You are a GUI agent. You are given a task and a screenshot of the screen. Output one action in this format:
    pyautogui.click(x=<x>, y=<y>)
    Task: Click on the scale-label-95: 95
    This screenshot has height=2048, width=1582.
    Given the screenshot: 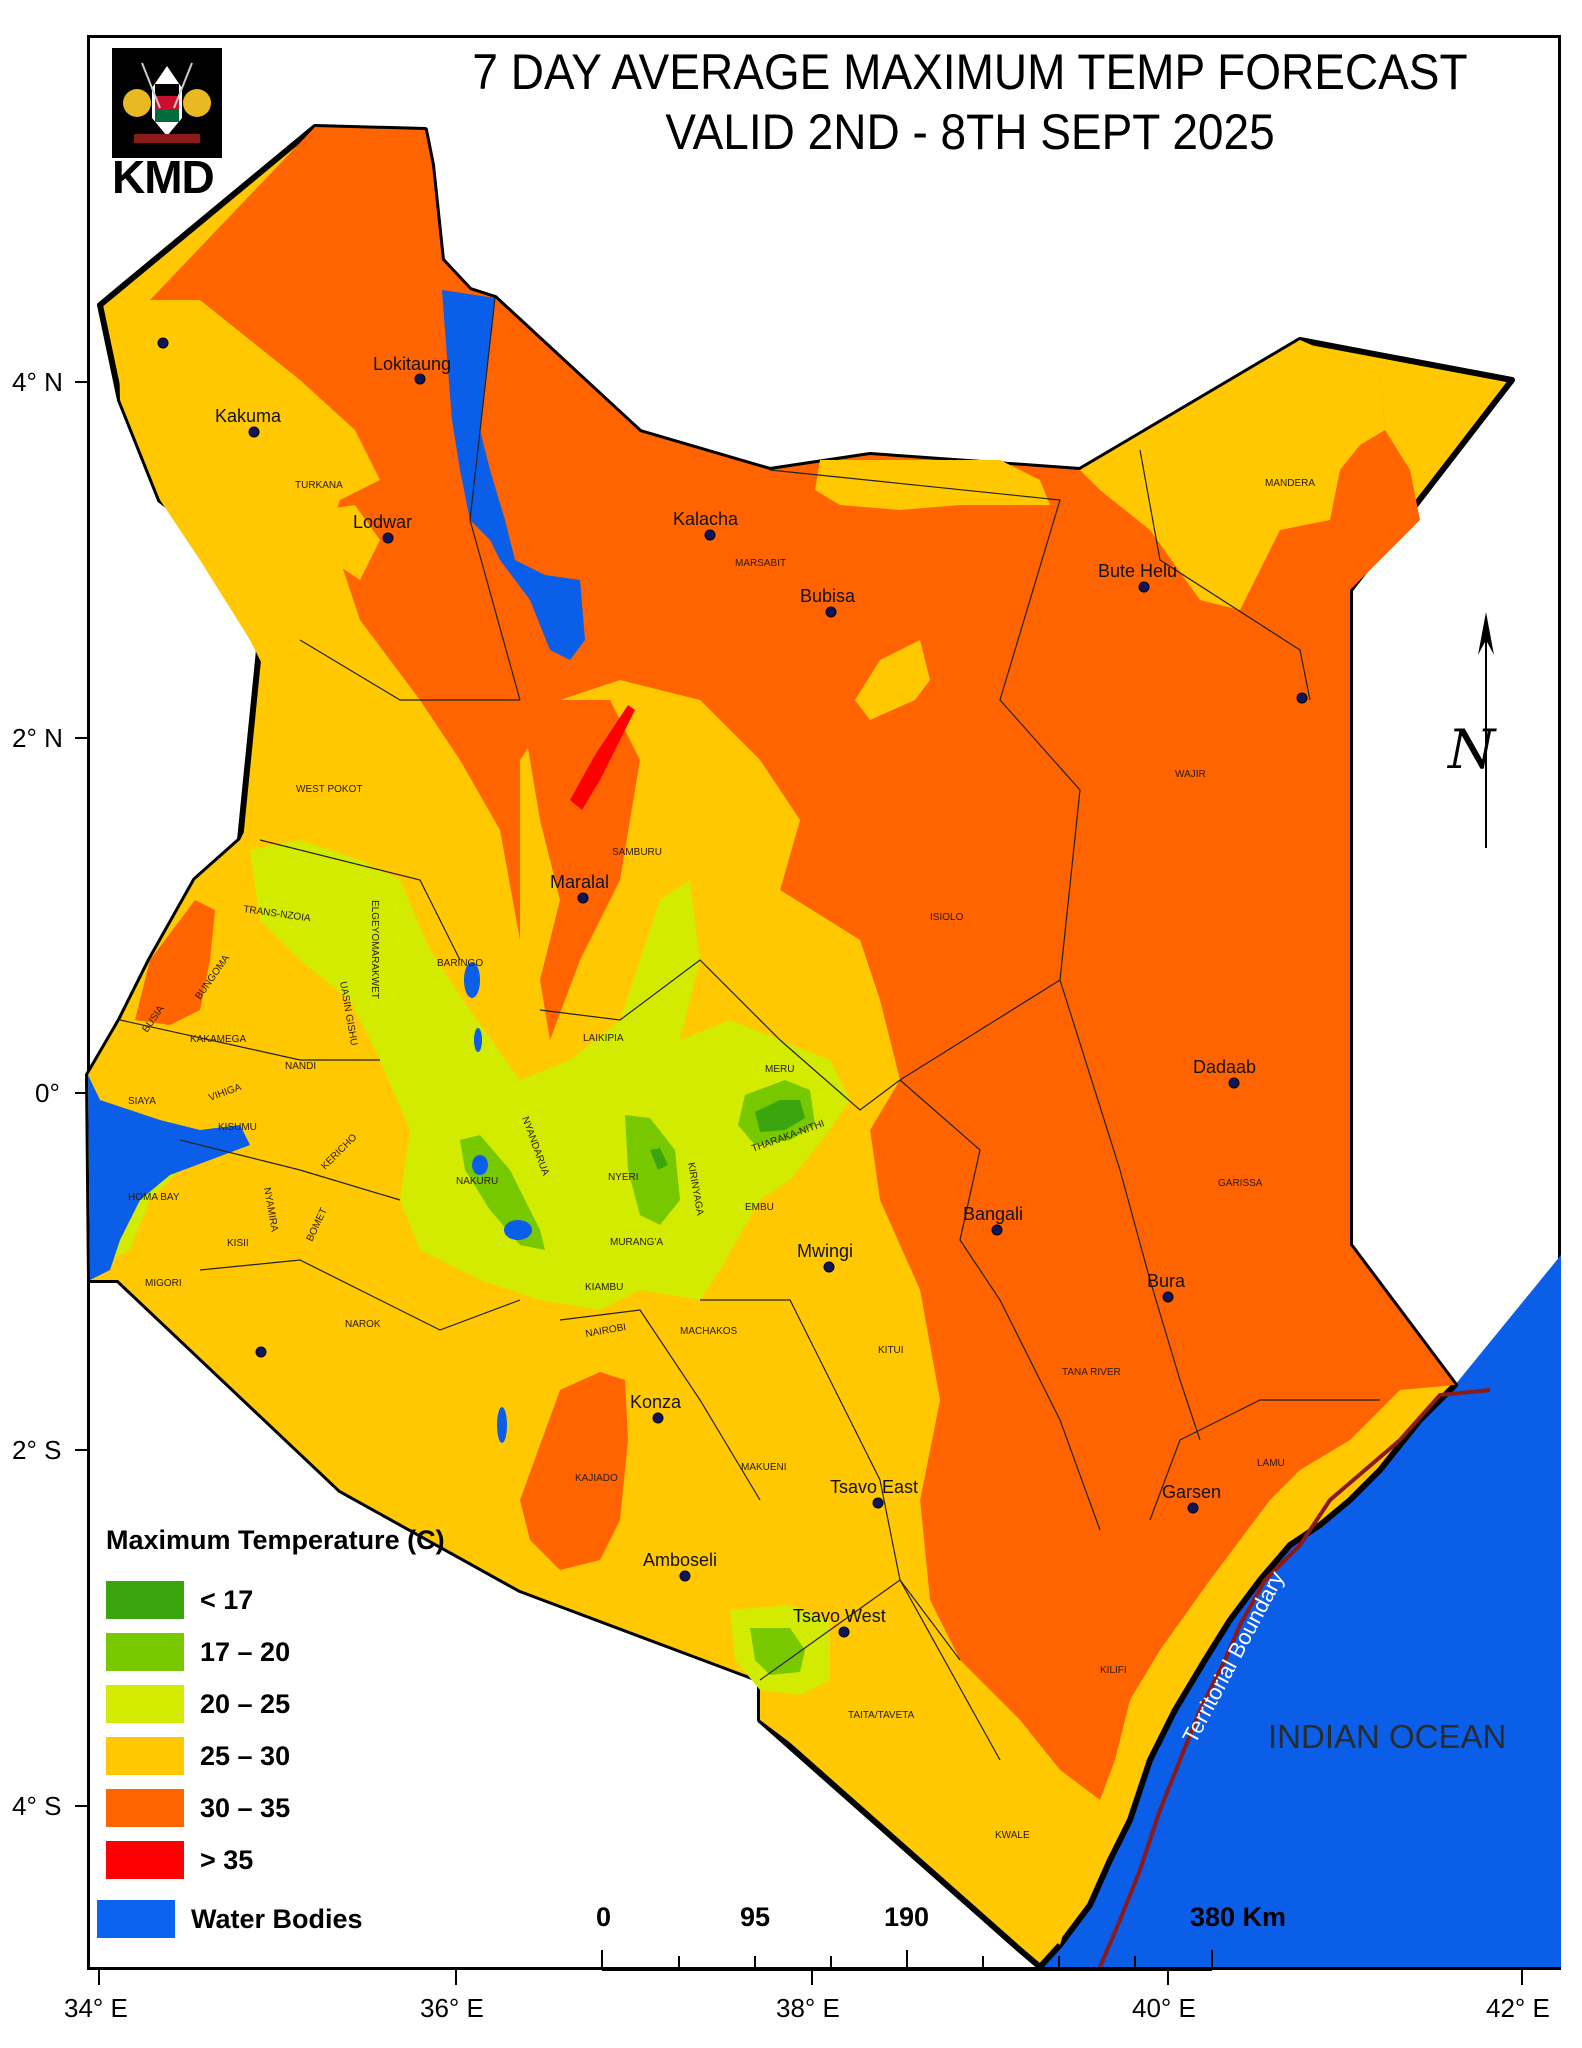 What is the action you would take?
    pyautogui.click(x=755, y=1917)
    